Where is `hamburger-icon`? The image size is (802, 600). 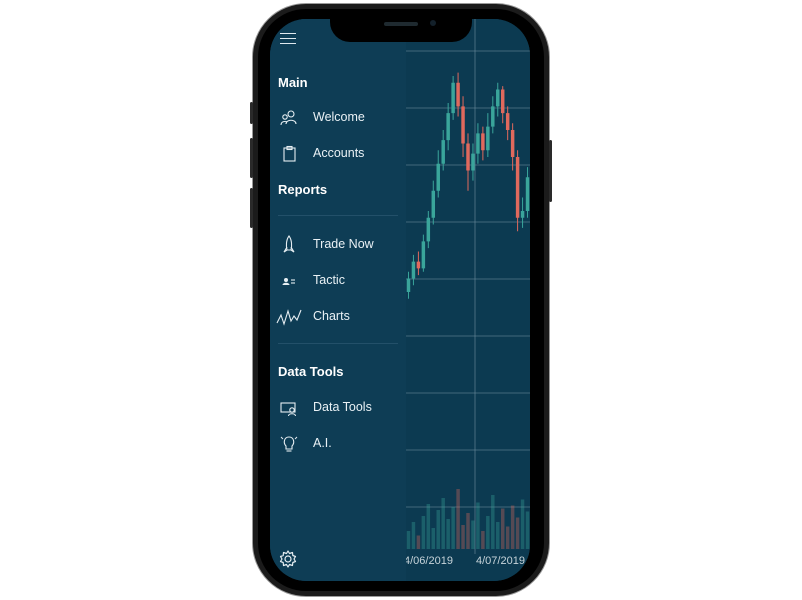
hamburger-icon is located at coordinates (288, 39).